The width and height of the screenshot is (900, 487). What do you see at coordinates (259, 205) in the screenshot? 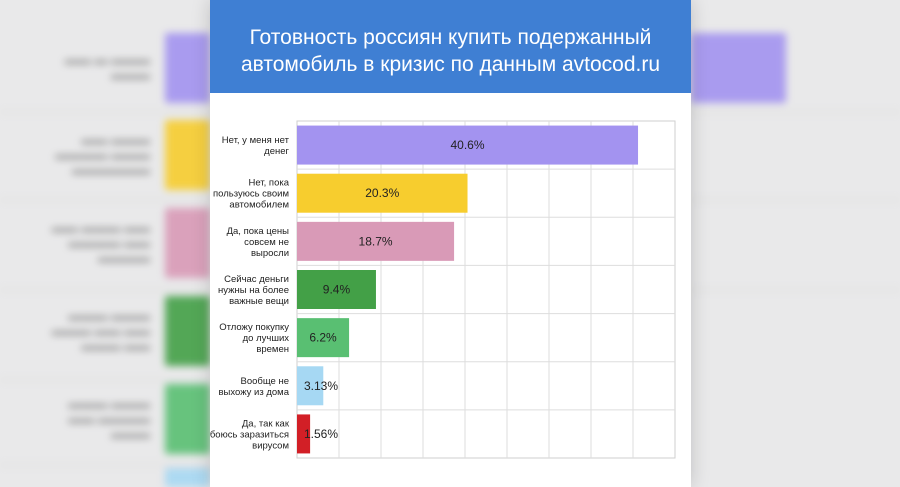
I see `category-label-line: автомобилем` at bounding box center [259, 205].